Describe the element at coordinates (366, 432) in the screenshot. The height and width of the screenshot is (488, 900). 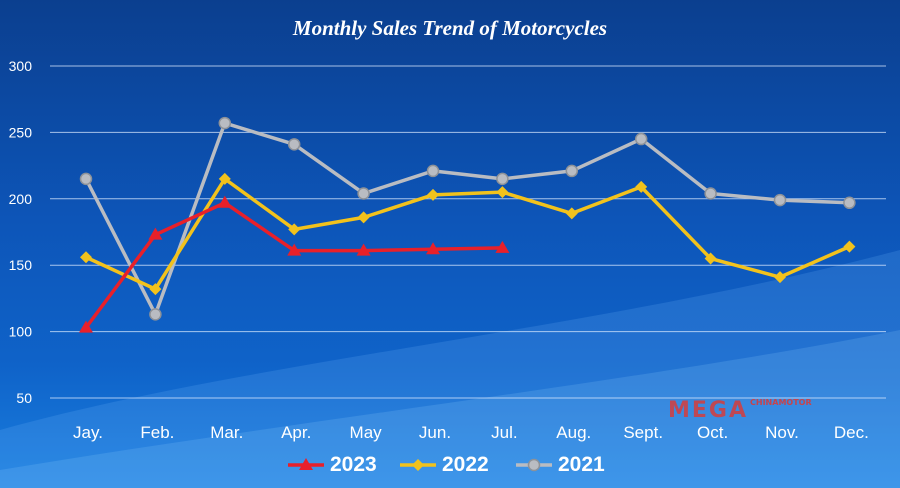
I see `x-tick-label: May` at that location.